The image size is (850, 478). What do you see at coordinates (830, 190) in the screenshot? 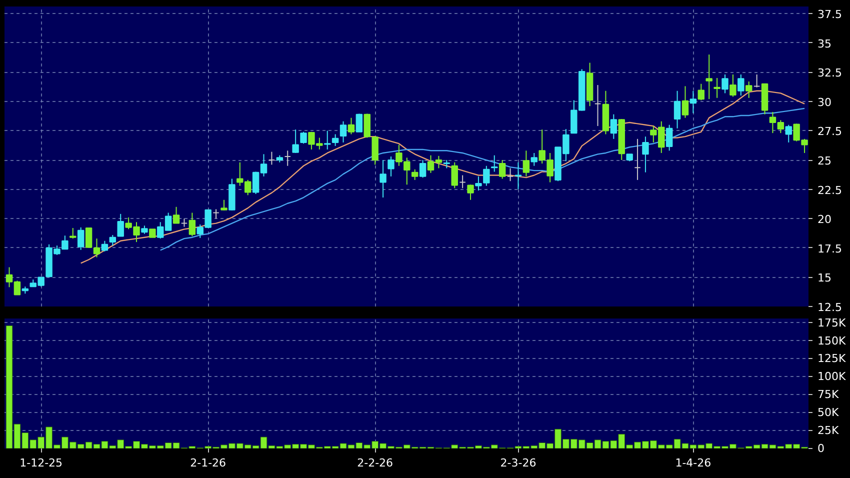
I see `y-tick-label: 22.5` at bounding box center [830, 190].